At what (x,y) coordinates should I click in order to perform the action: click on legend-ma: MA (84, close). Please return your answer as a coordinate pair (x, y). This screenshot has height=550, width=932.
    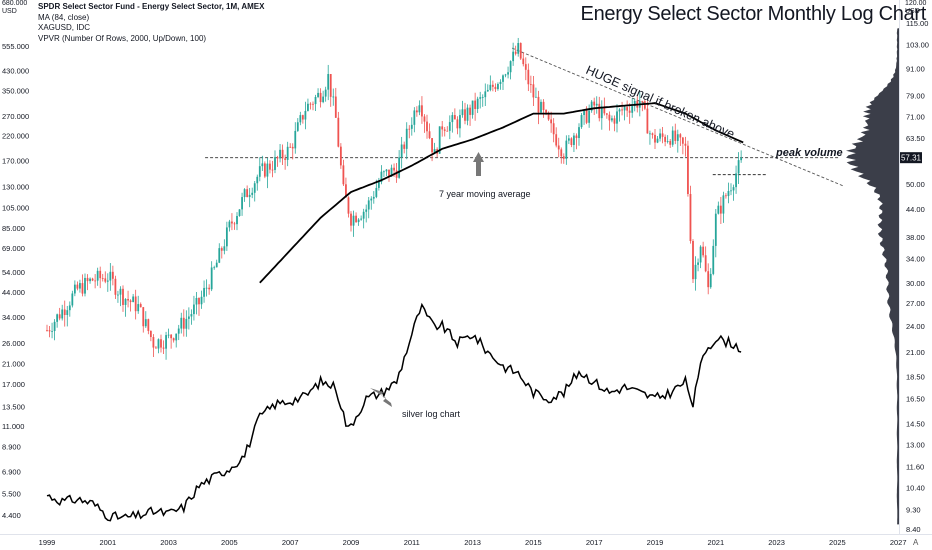
    Looking at the image, I should click on (64, 17).